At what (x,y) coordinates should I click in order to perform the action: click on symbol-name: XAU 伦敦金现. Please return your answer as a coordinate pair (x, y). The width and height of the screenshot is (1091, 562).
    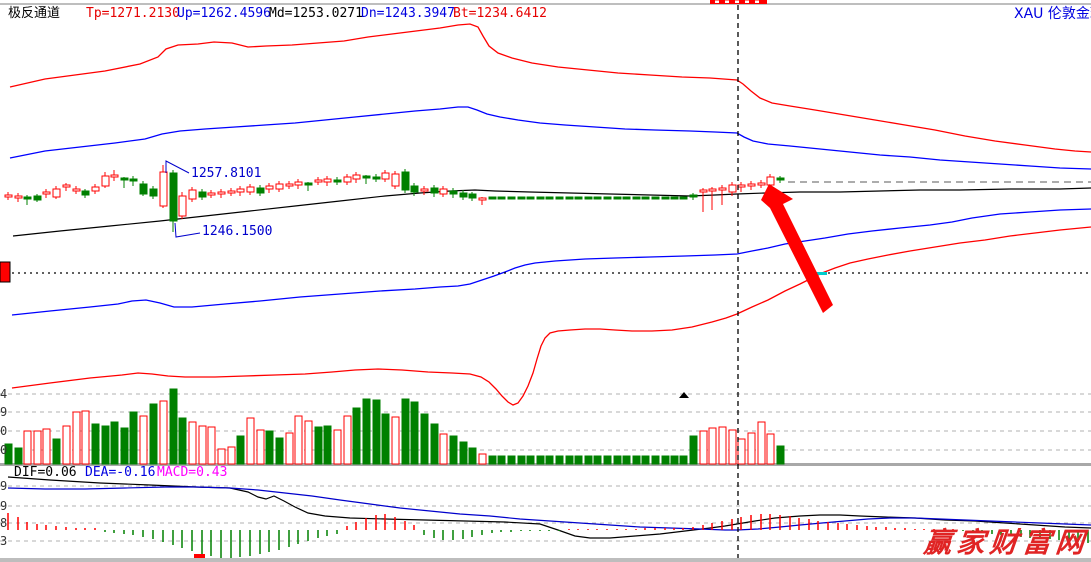
    Looking at the image, I should click on (1052, 14).